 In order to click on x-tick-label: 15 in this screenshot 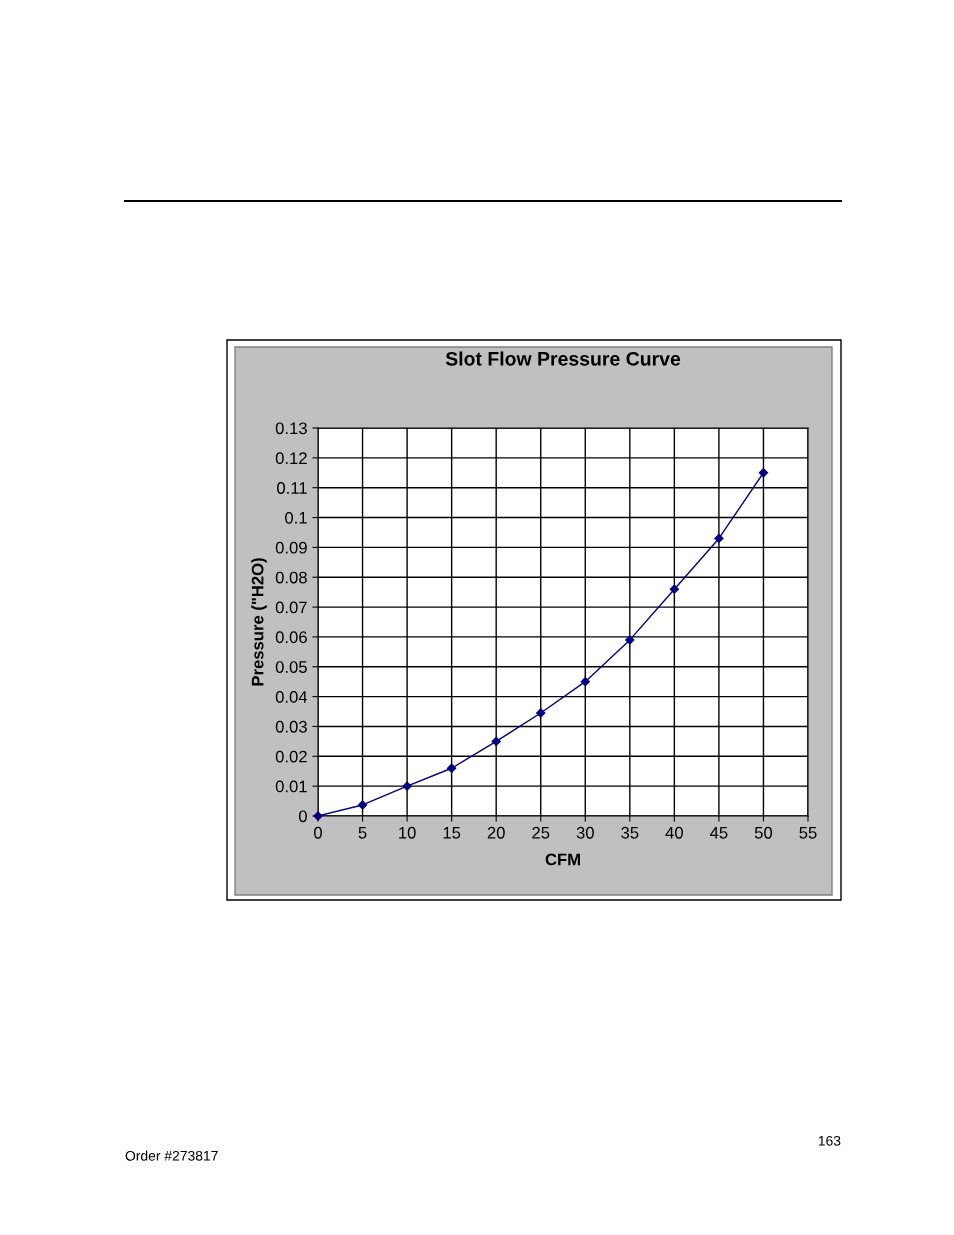, I will do `click(452, 833)`.